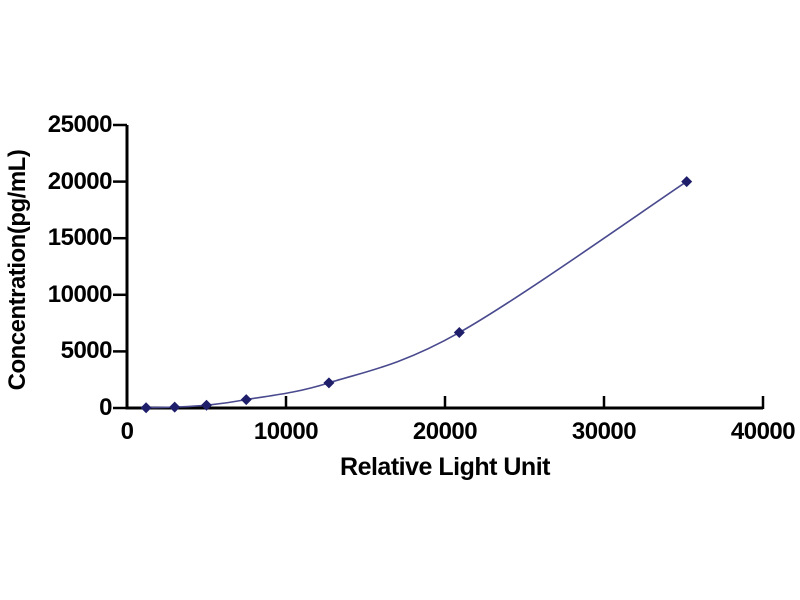 This screenshot has height=600, width=800. What do you see at coordinates (80, 181) in the screenshot?
I see `y-tick-label: 20000` at bounding box center [80, 181].